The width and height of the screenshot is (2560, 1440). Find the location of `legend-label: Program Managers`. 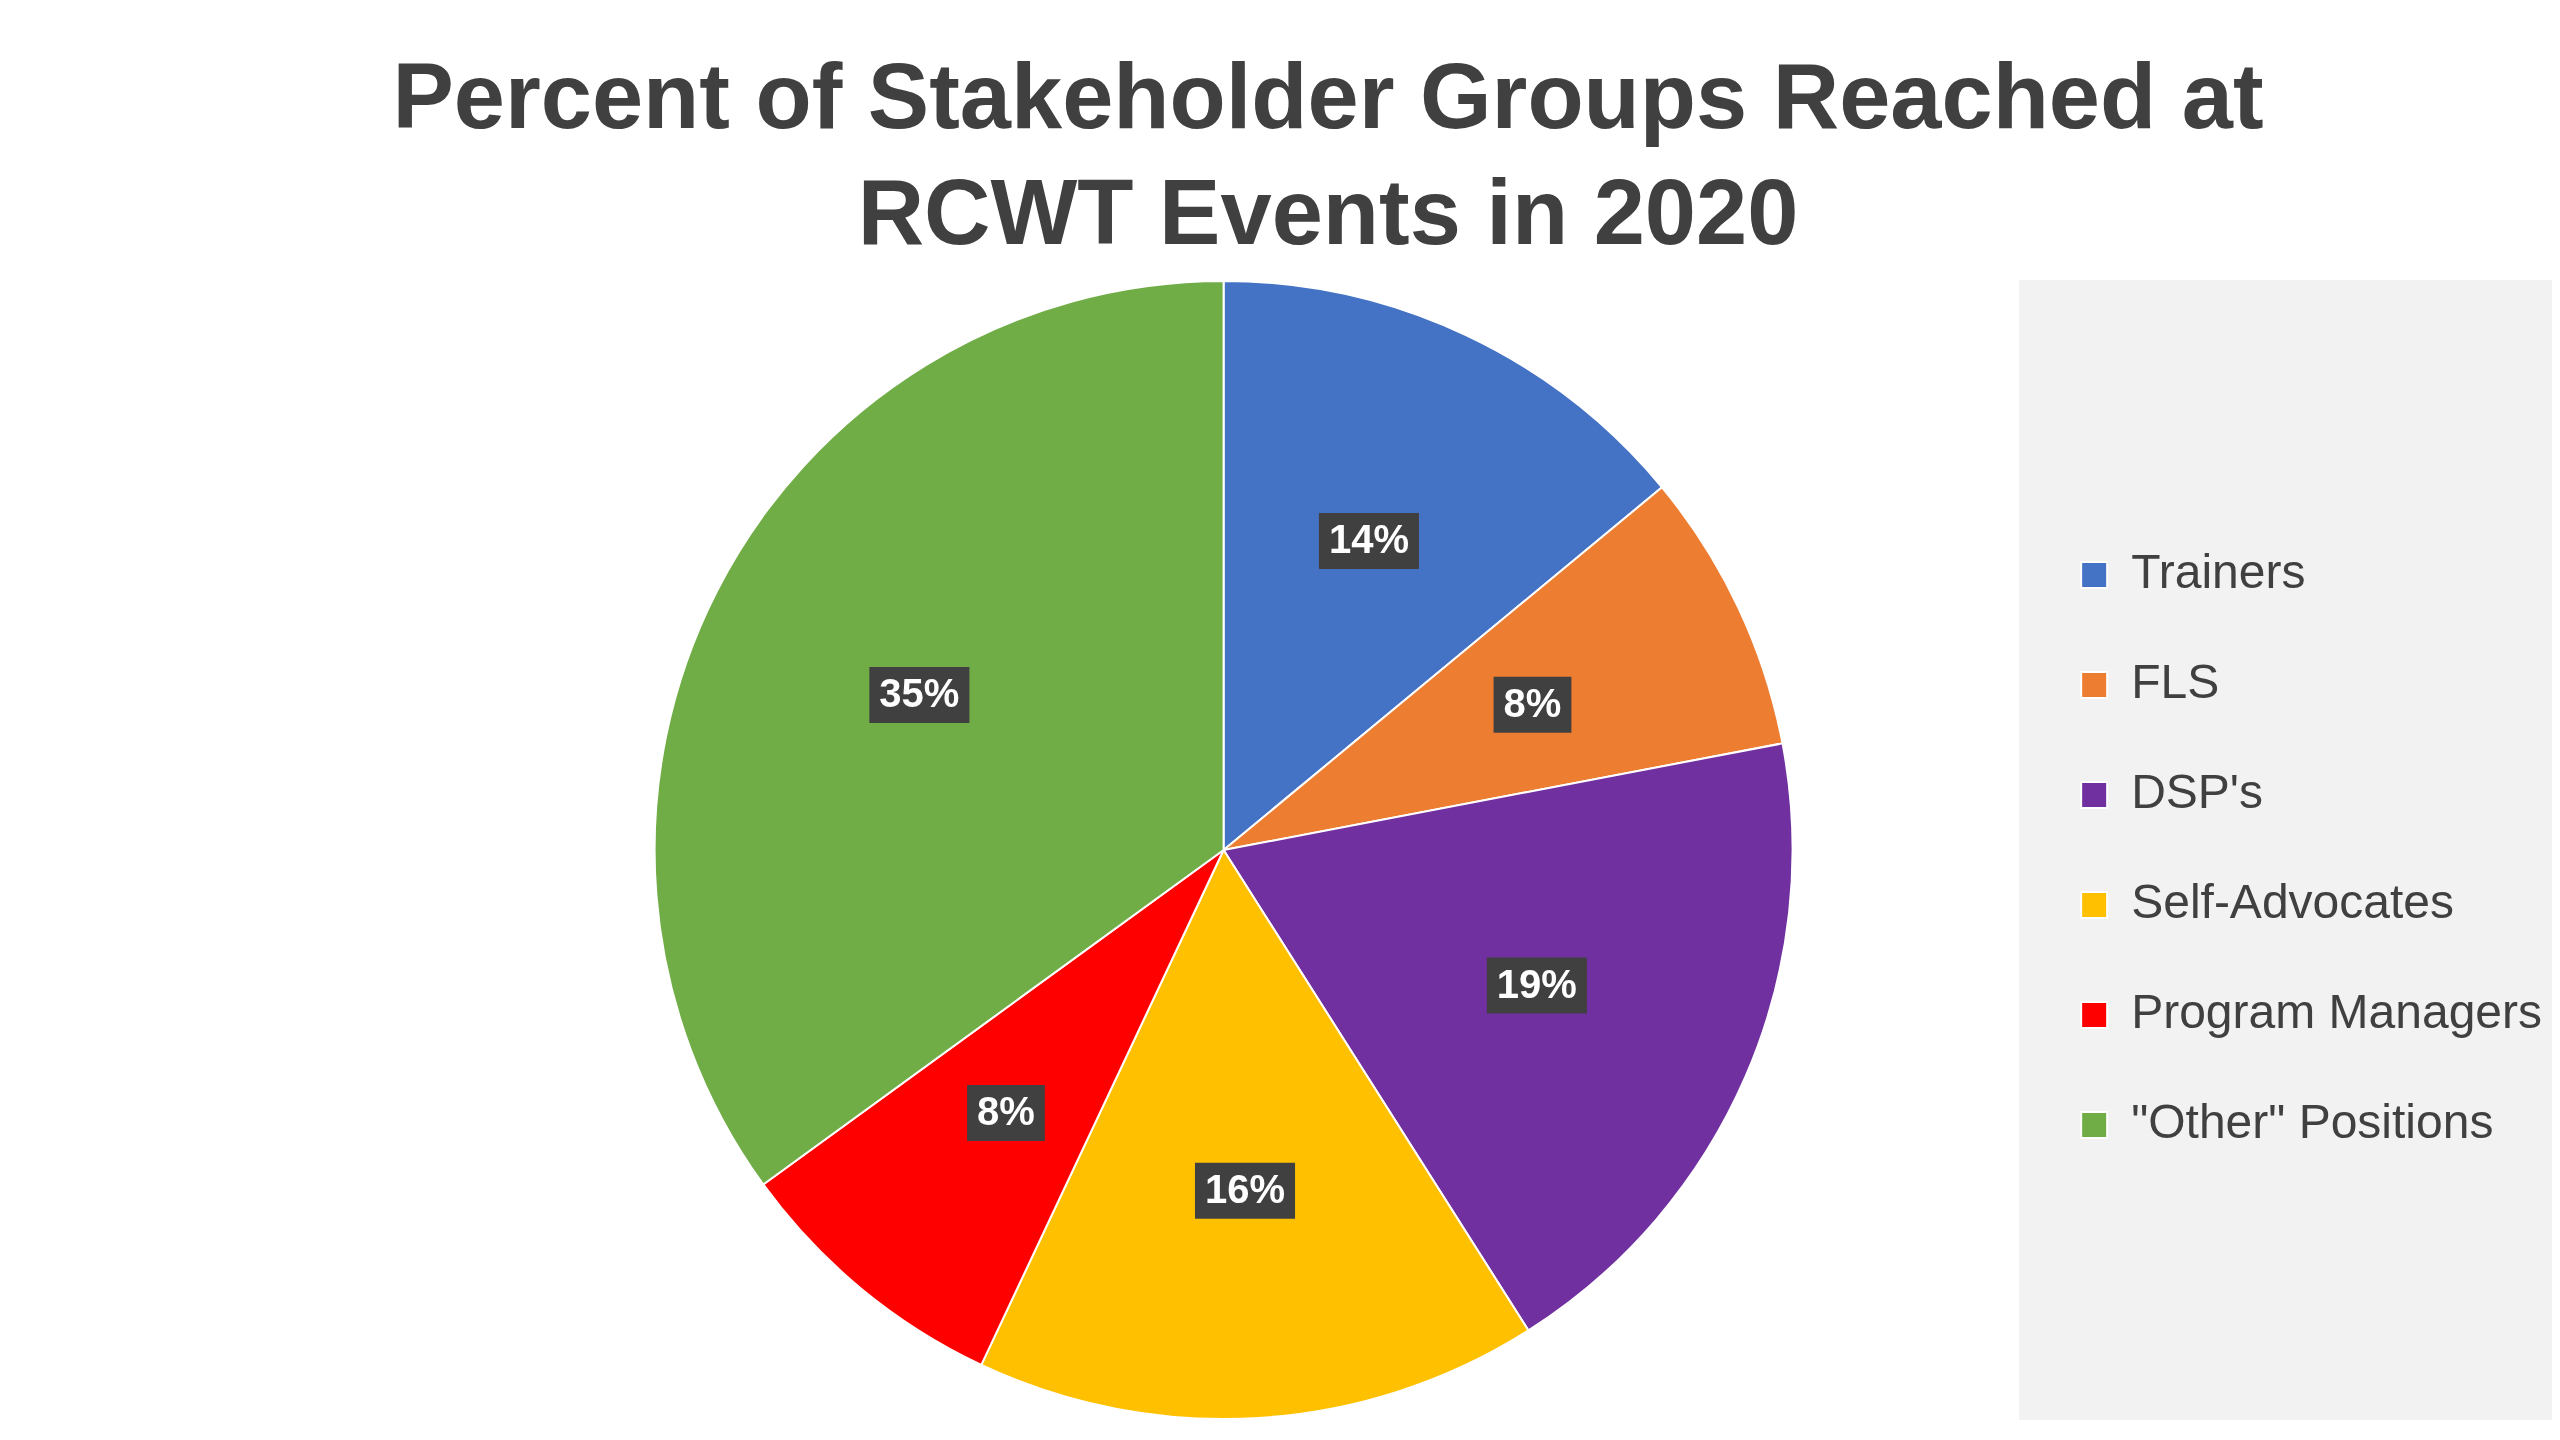

legend-label: Program Managers is located at coordinates (2337, 1012).